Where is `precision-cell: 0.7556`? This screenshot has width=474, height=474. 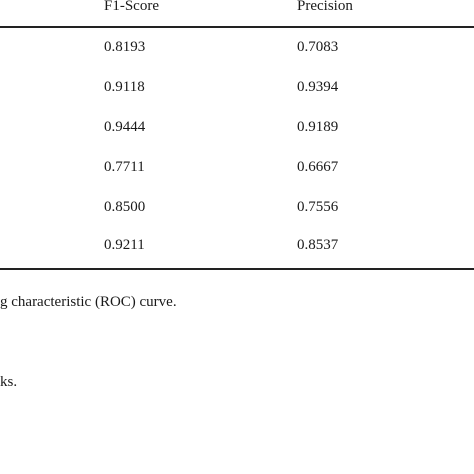
precision-cell: 0.7556 is located at coordinates (318, 207).